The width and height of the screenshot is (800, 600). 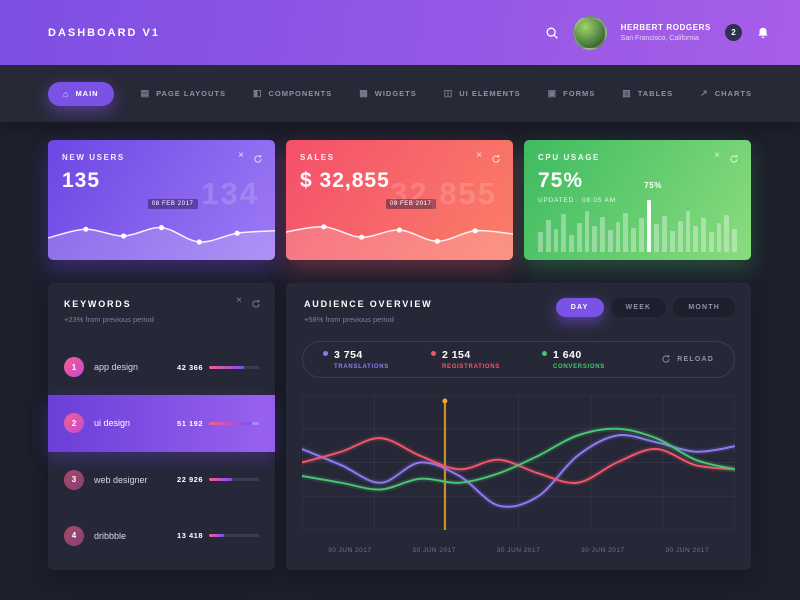 What do you see at coordinates (567, 355) in the screenshot?
I see `stat-value: 1 640` at bounding box center [567, 355].